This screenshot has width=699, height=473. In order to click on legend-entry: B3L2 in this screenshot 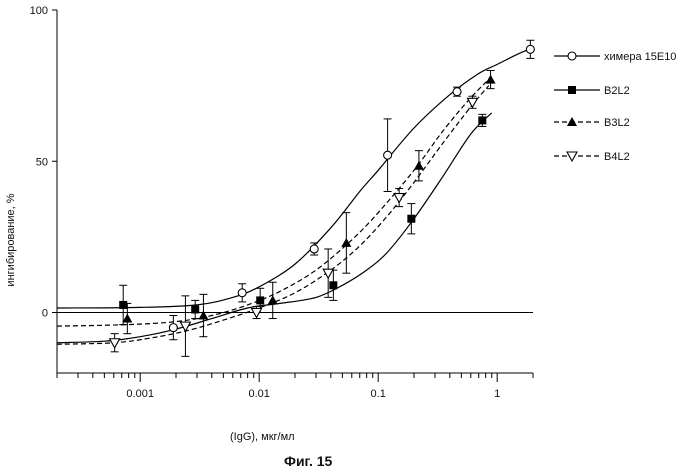, I will do `click(592, 123)`.